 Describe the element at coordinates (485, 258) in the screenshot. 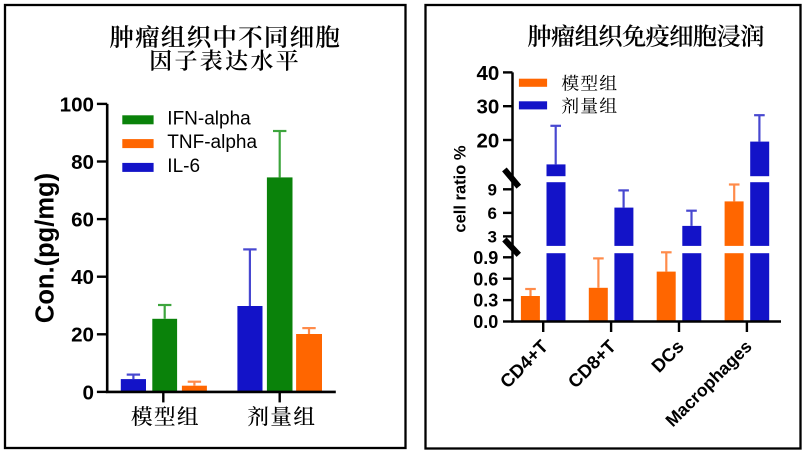

I see `svg-text: 0.9` at that location.